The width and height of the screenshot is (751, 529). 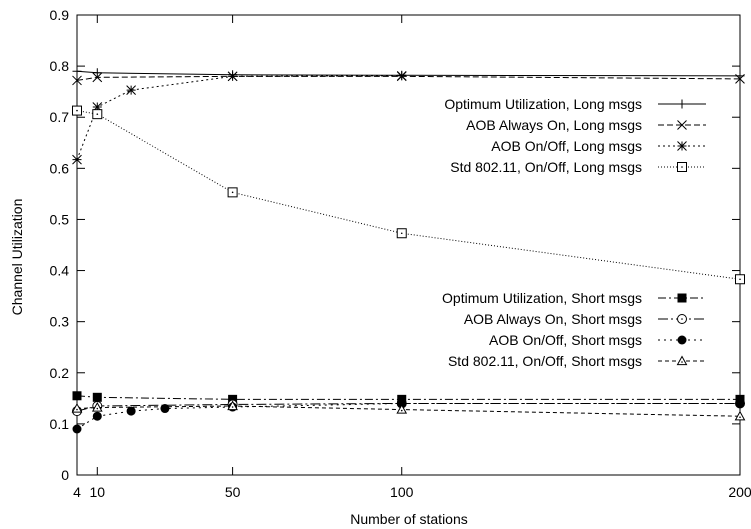 I want to click on legend-entry: AOB On/Off, Short msgs, so click(x=597, y=340).